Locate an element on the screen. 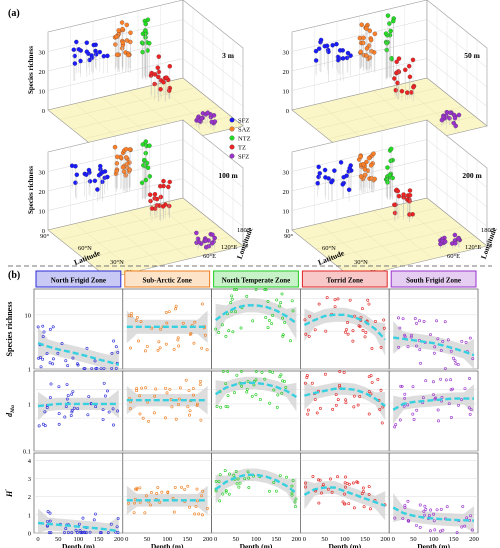 This screenshot has height=548, width=500. lon-tick-label: 120°E is located at coordinates (473, 247).